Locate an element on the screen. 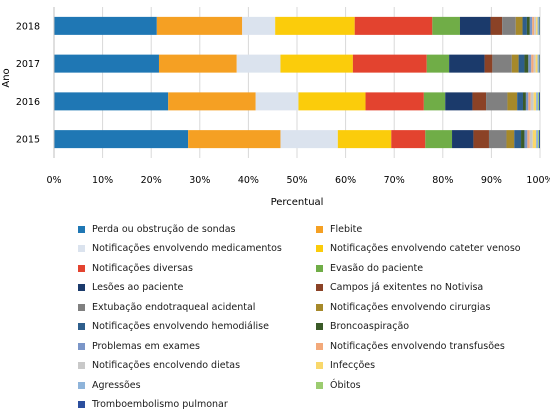  legend-label: Evasão do paciente is located at coordinates (376, 268).